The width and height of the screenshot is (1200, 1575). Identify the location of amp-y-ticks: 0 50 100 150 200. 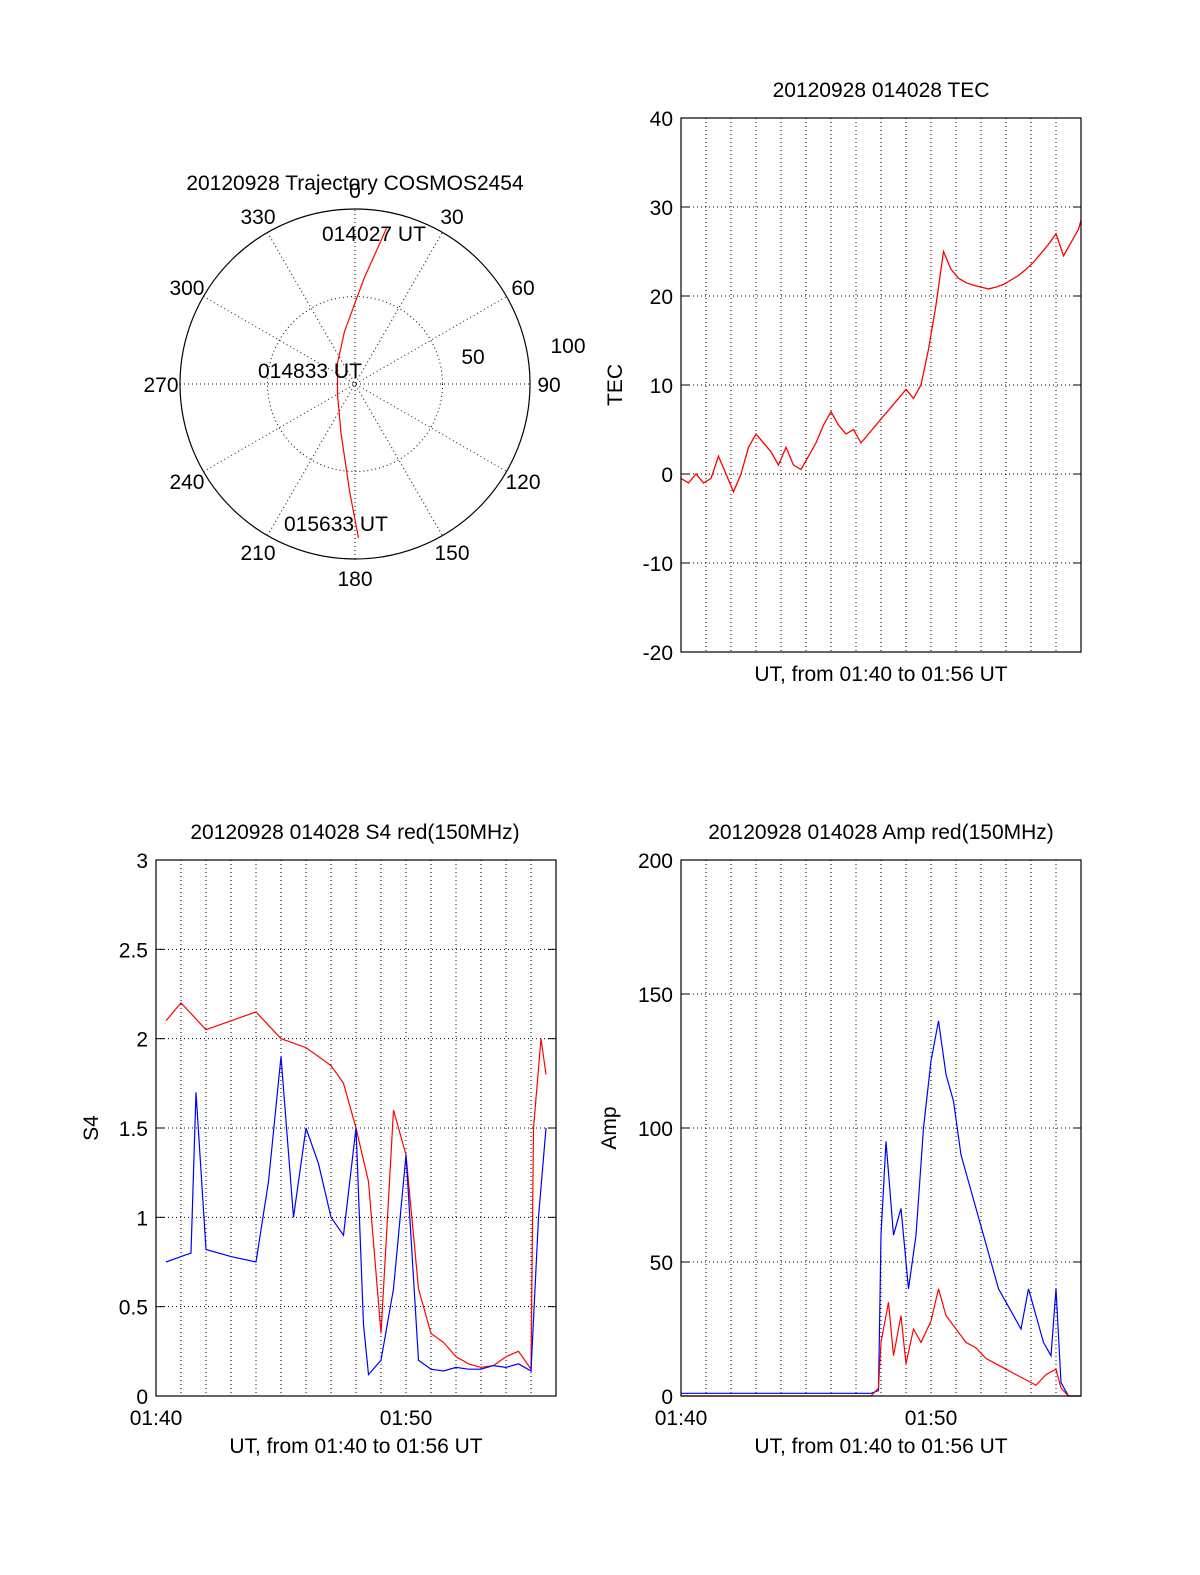
(859, 1129).